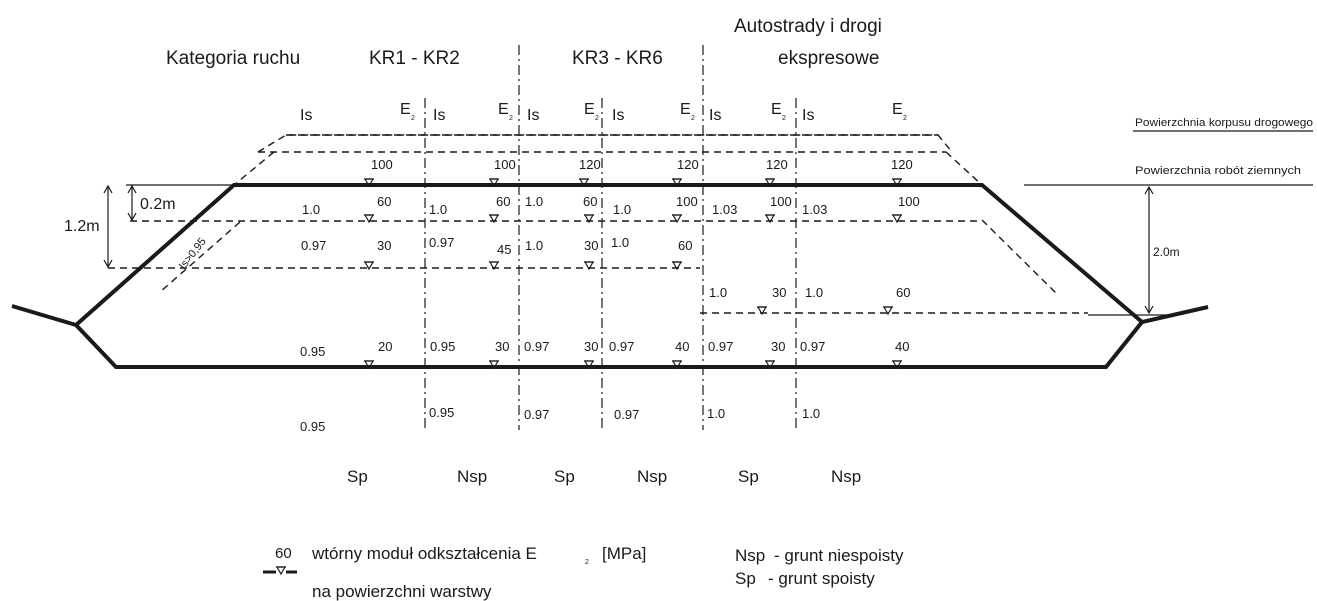  I want to click on inner-slope-line-right, so click(1020, 257).